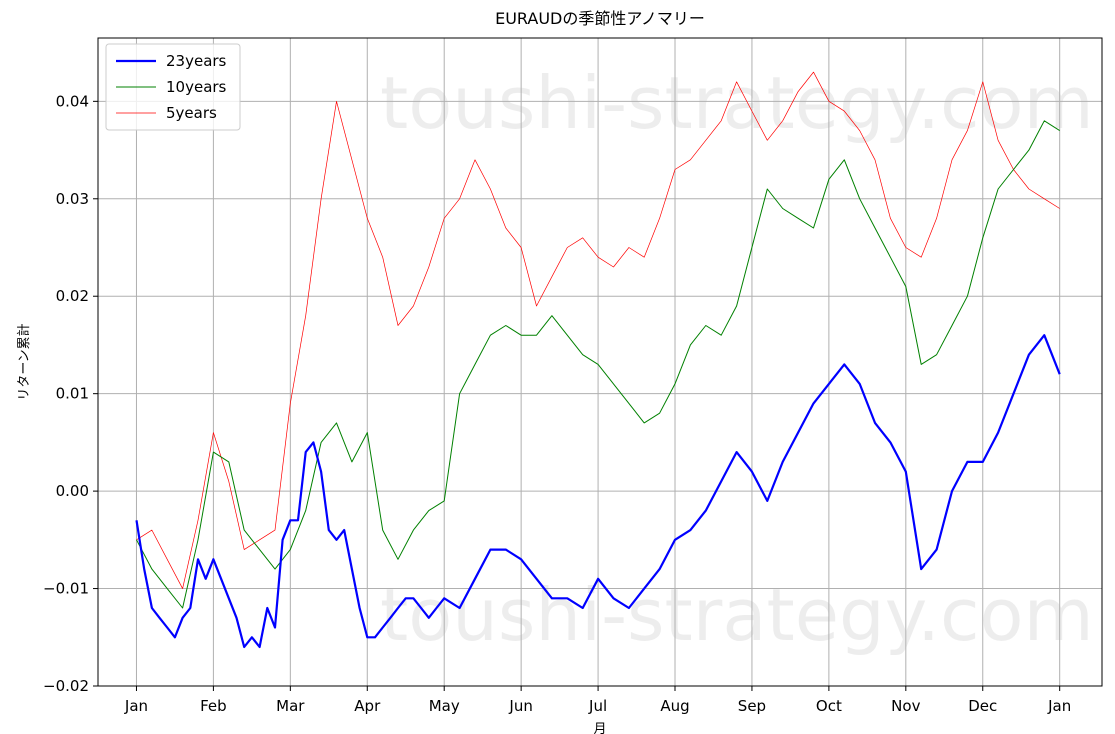 This screenshot has width=1115, height=734. I want to click on x-tick-label: Nov, so click(905, 706).